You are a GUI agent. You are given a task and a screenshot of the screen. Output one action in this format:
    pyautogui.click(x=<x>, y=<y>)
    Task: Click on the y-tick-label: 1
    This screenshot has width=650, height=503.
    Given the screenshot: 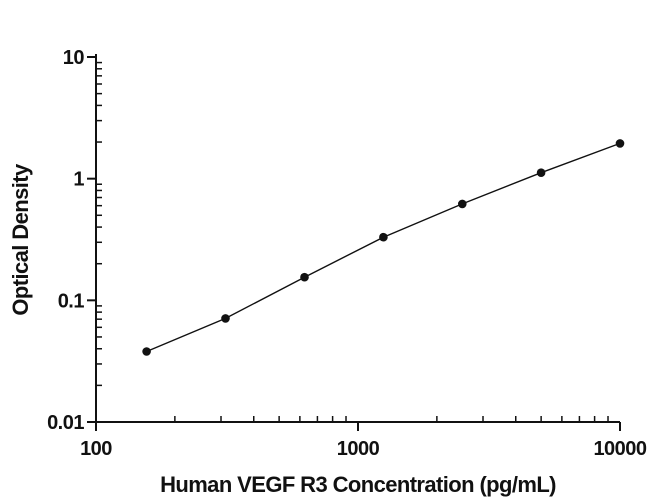 What is the action you would take?
    pyautogui.click(x=78, y=180)
    